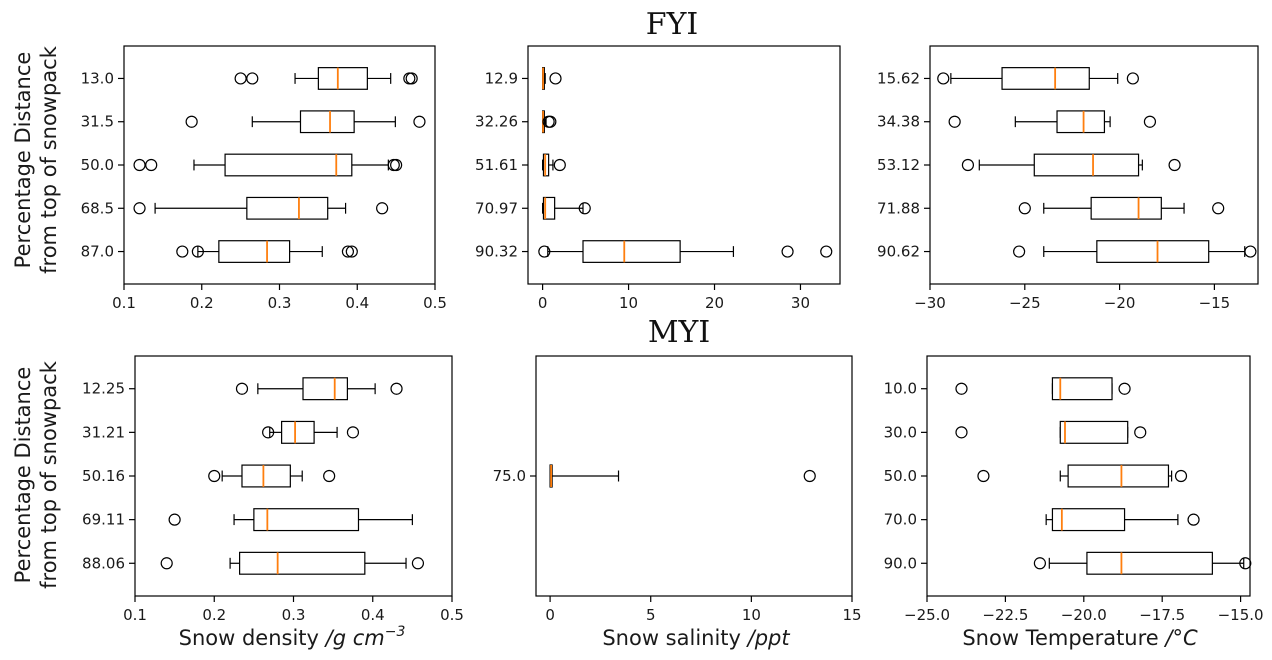  What do you see at coordinates (97, 122) in the screenshot?
I see `y-tick-label: 31.5` at bounding box center [97, 122].